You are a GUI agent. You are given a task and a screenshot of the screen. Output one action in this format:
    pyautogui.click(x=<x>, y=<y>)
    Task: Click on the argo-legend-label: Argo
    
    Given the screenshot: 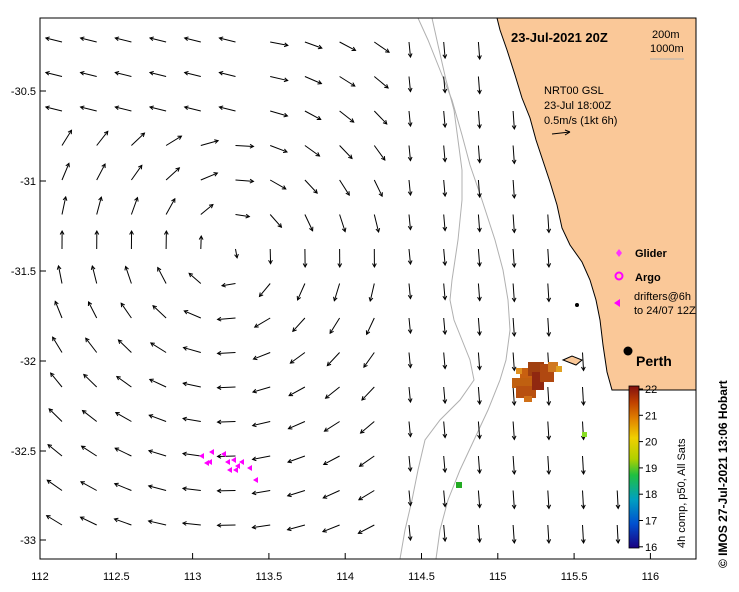 What is the action you would take?
    pyautogui.click(x=648, y=278)
    